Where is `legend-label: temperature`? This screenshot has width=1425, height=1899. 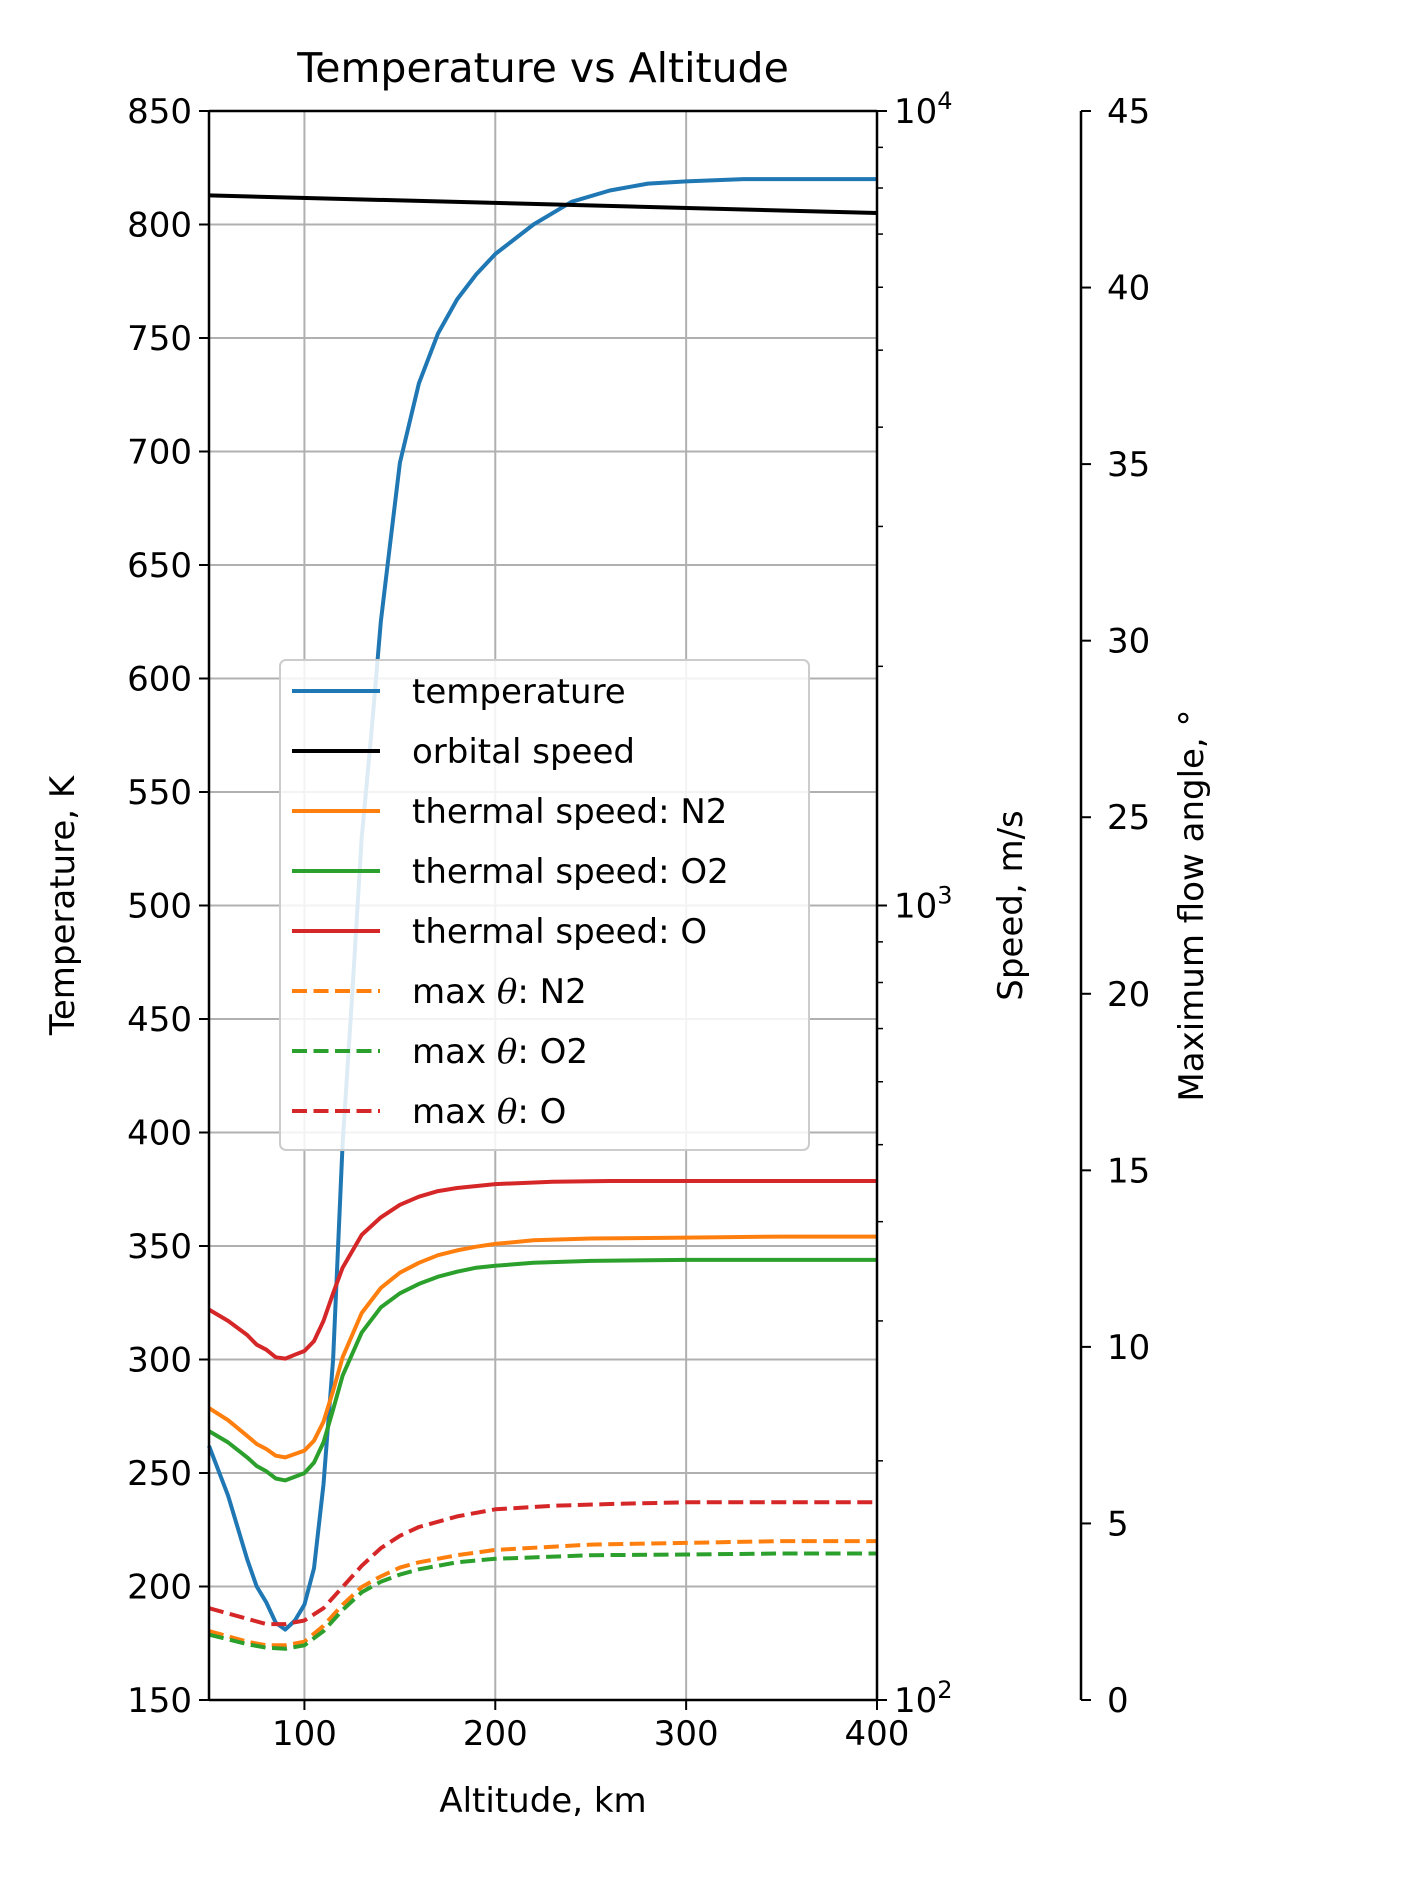
legend-label: temperature is located at coordinates (519, 692).